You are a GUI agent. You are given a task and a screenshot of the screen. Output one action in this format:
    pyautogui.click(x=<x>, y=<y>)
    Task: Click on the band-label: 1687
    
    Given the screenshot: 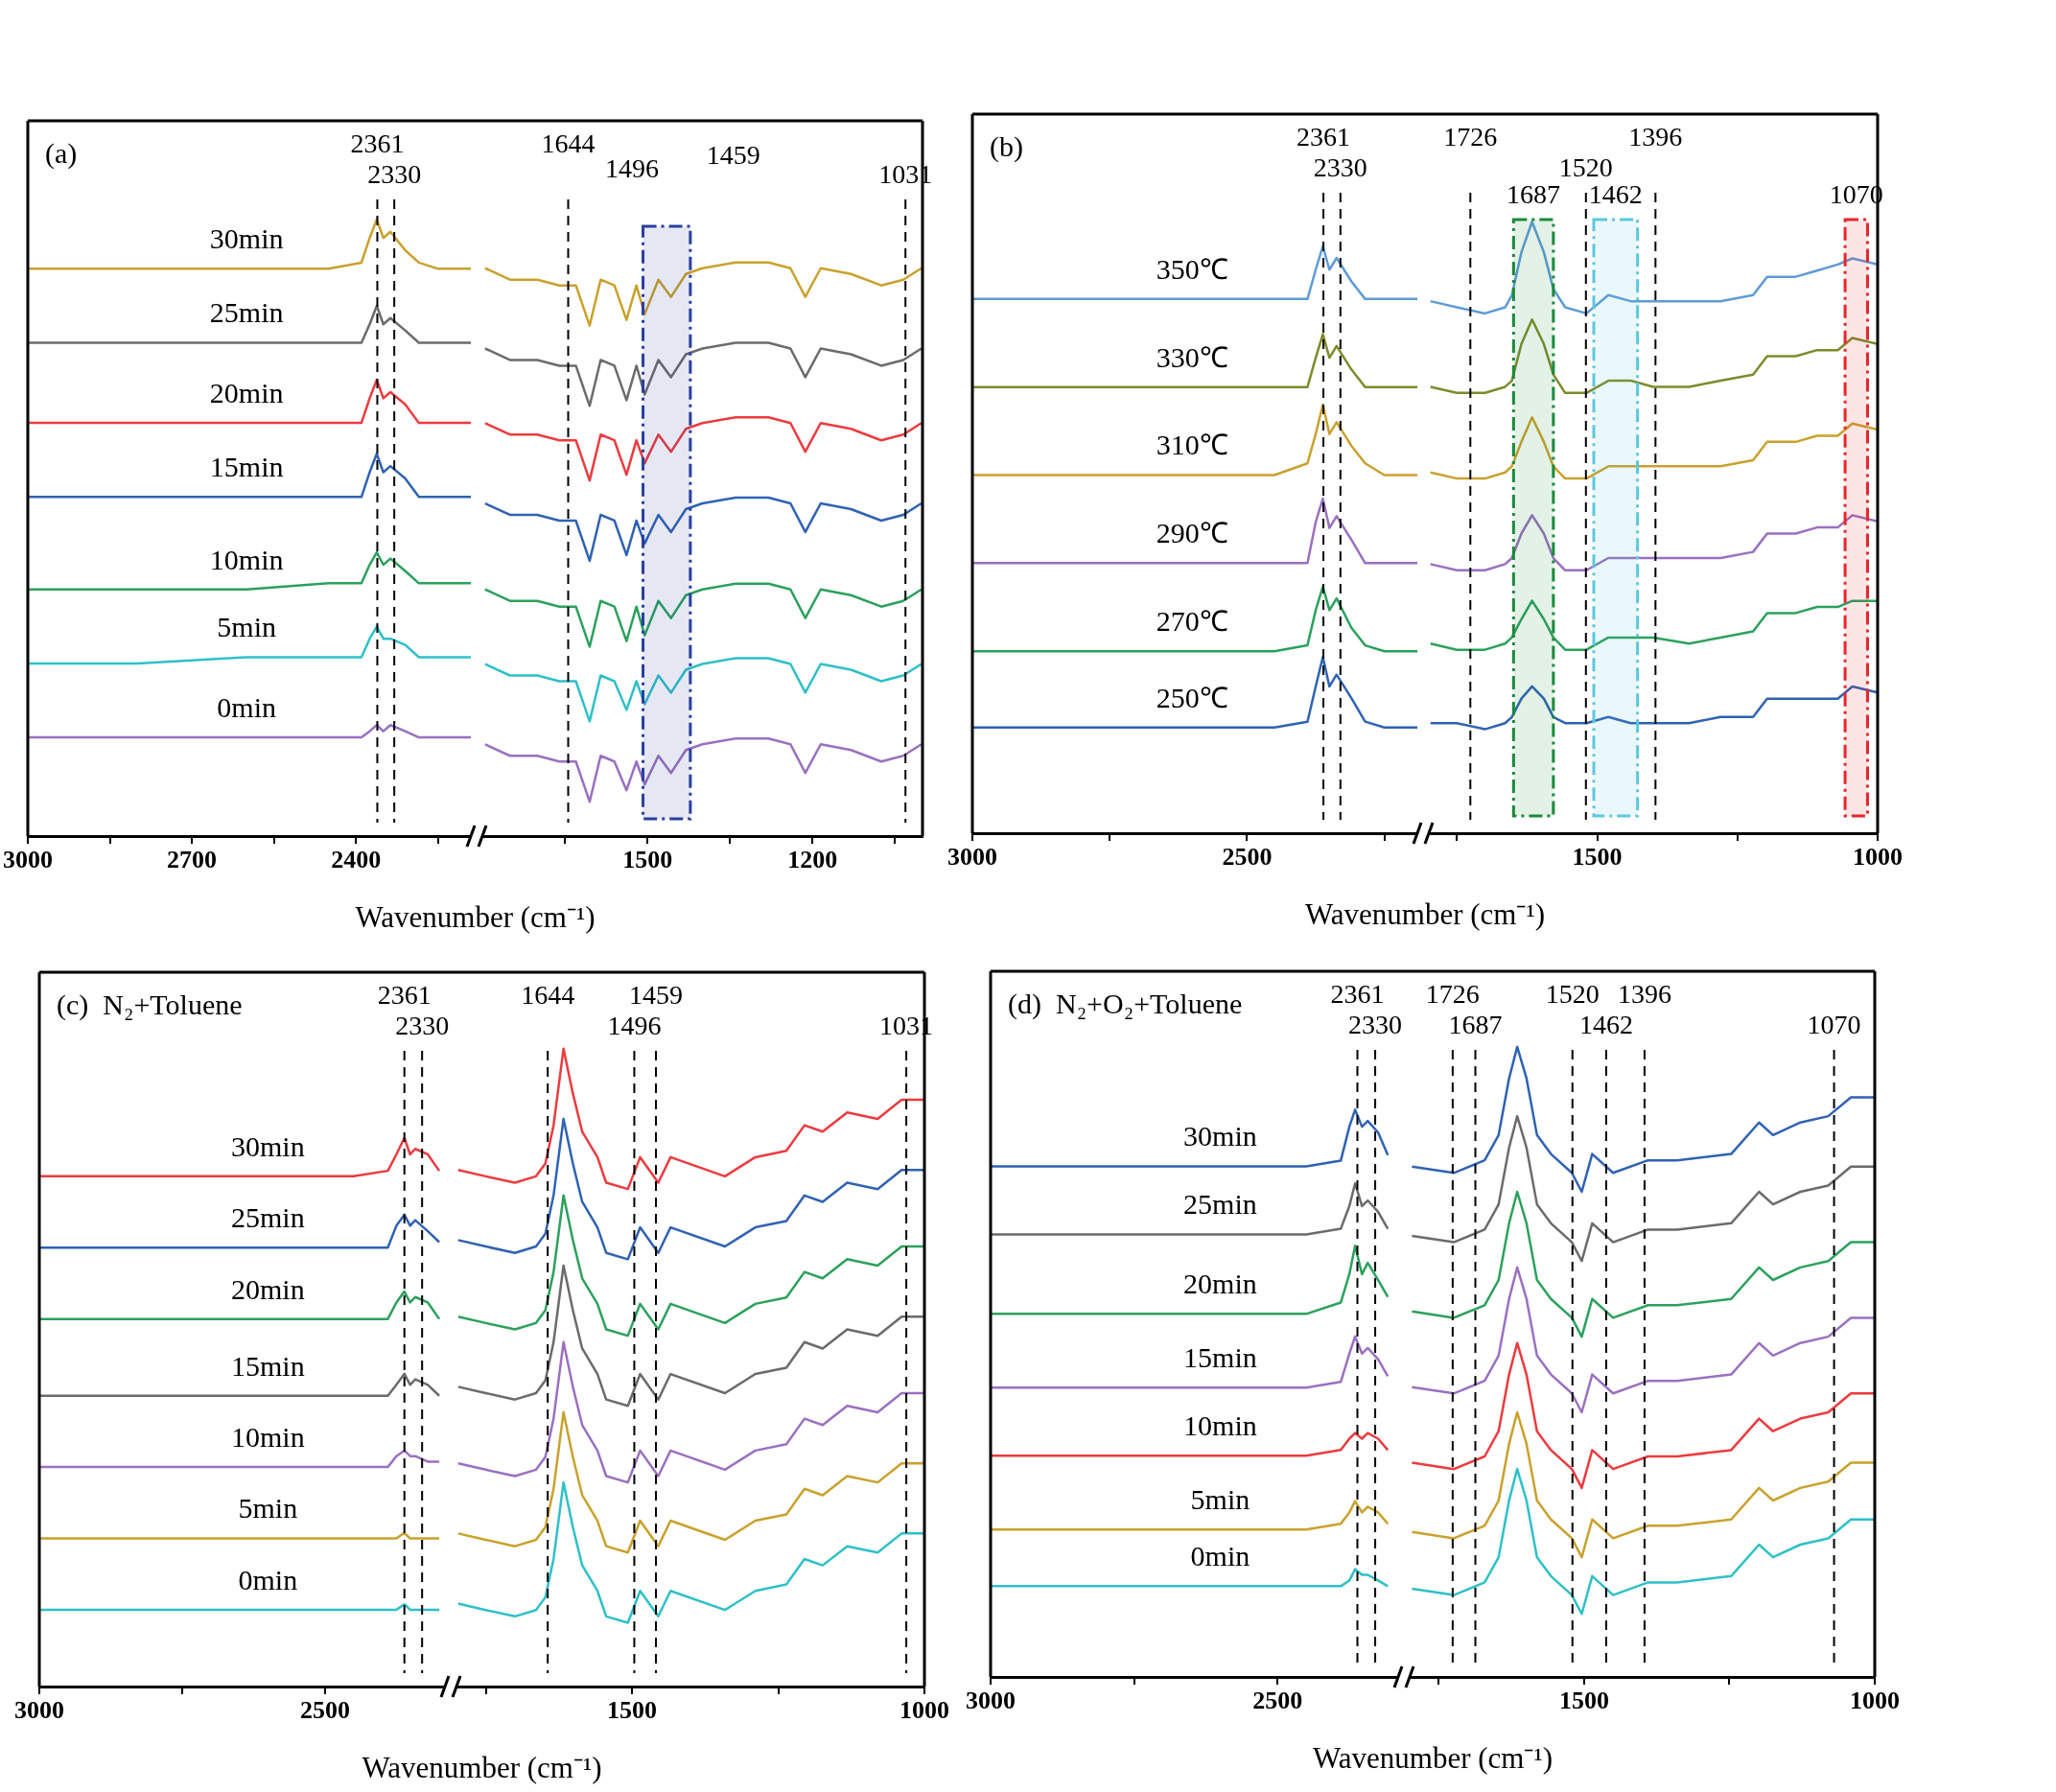 What is the action you would take?
    pyautogui.click(x=1534, y=194)
    